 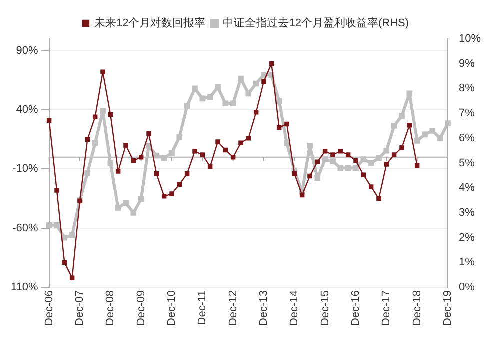 I want to click on y2-tick-label: 8%, so click(x=467, y=88).